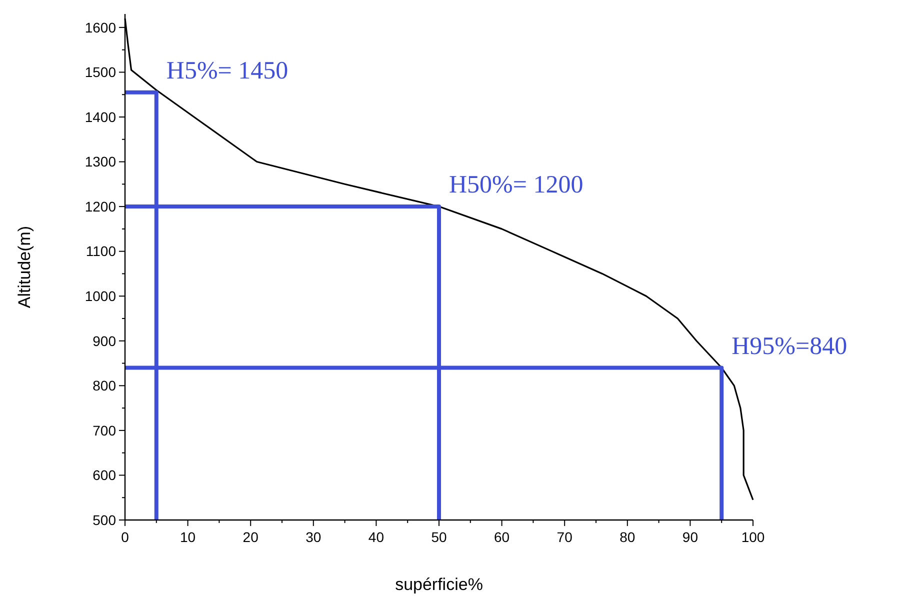 This screenshot has width=897, height=598. Describe the element at coordinates (516, 185) in the screenshot. I see `annotation: H50%= 1200` at that location.